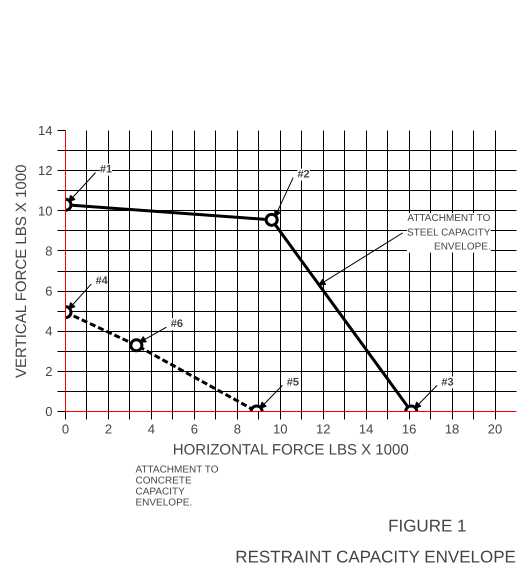  I want to click on y-axis-title: VERTICAL FORCE LBS X 1000, so click(21, 271).